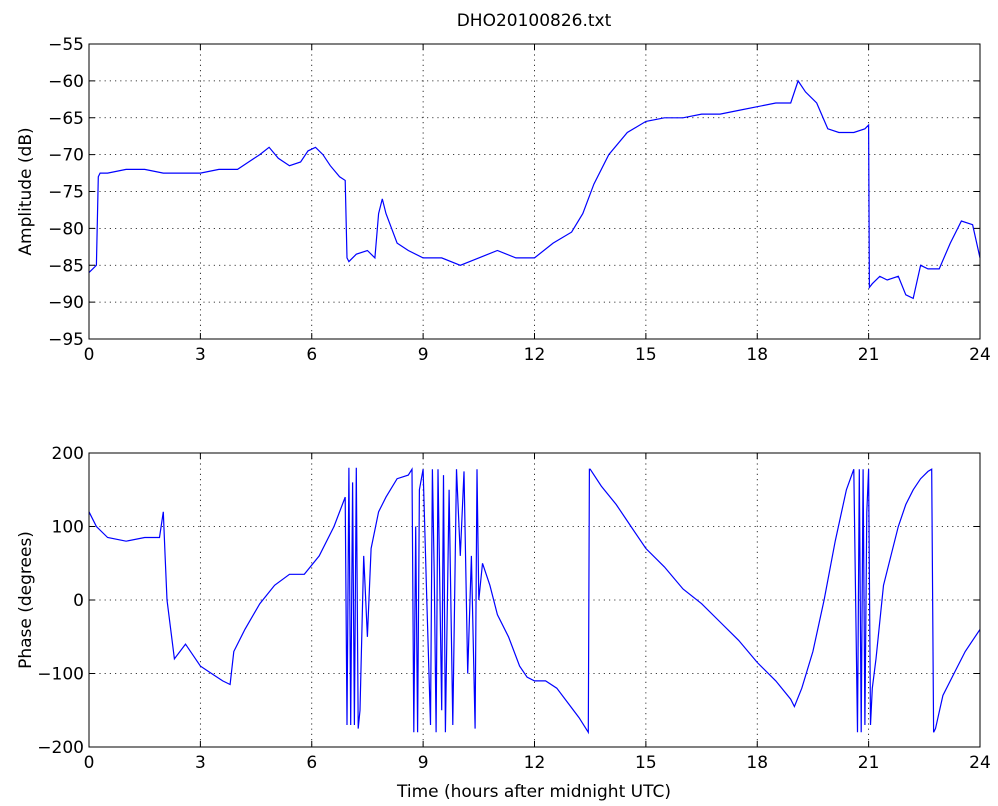 The width and height of the screenshot is (998, 806). What do you see at coordinates (78, 601) in the screenshot?
I see `phase-y-tick-label: 0` at bounding box center [78, 601].